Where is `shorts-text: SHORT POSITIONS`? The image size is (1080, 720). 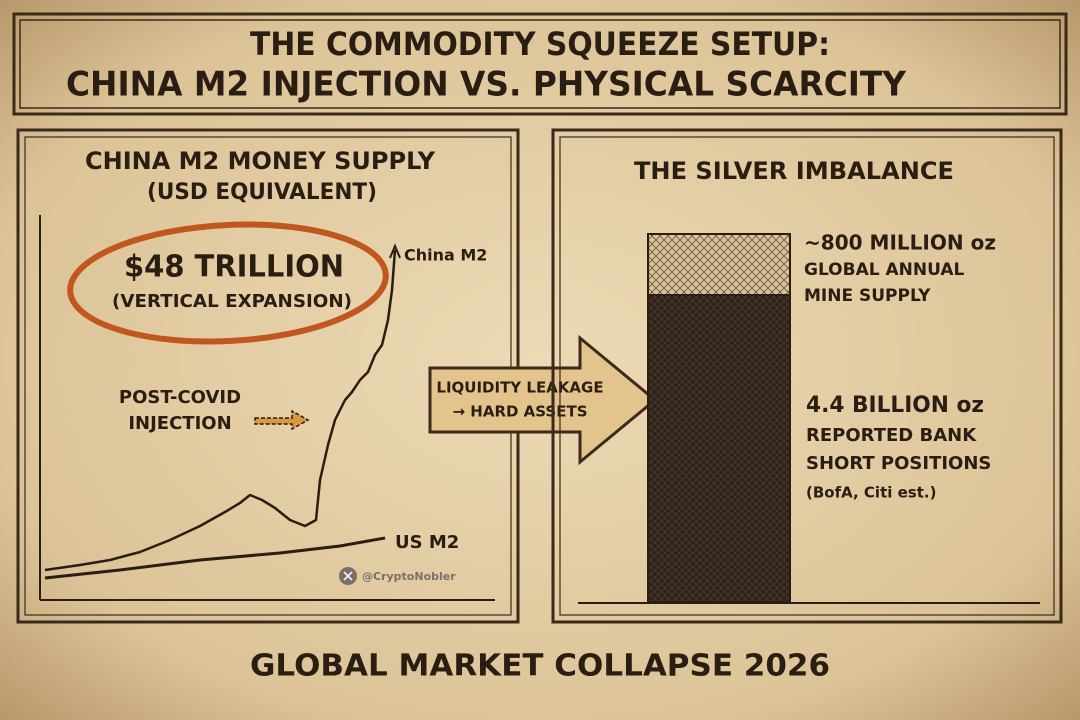 shorts-text: SHORT POSITIONS is located at coordinates (898, 463).